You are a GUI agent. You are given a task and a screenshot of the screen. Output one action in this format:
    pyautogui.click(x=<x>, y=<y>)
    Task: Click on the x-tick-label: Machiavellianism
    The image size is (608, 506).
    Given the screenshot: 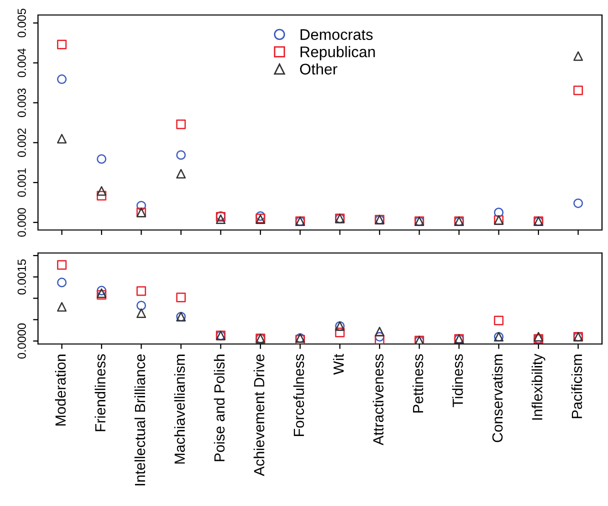 What is the action you would take?
    pyautogui.click(x=179, y=409)
    